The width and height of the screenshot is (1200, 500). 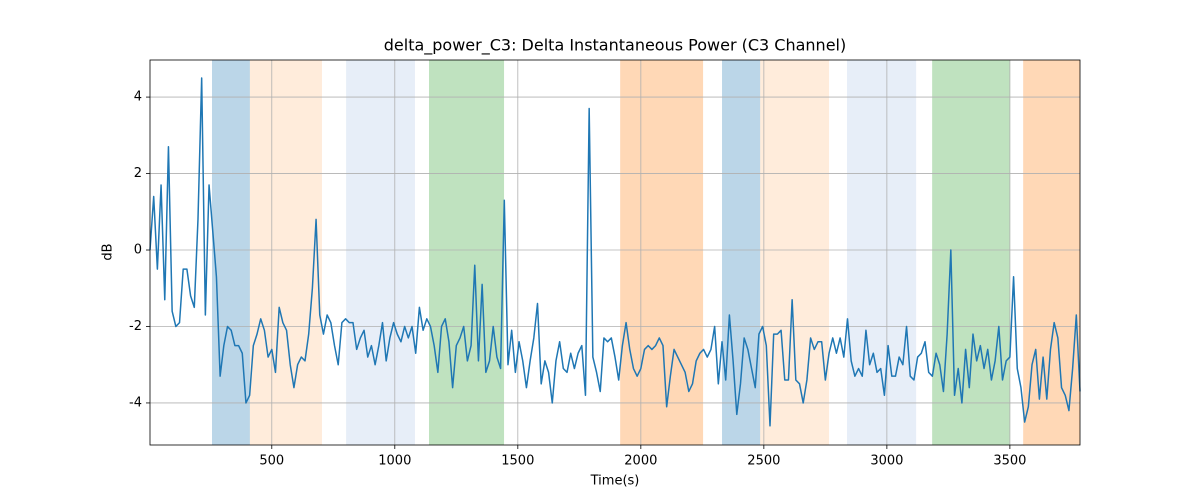 I want to click on y-axis-label: dB, so click(x=108, y=251).